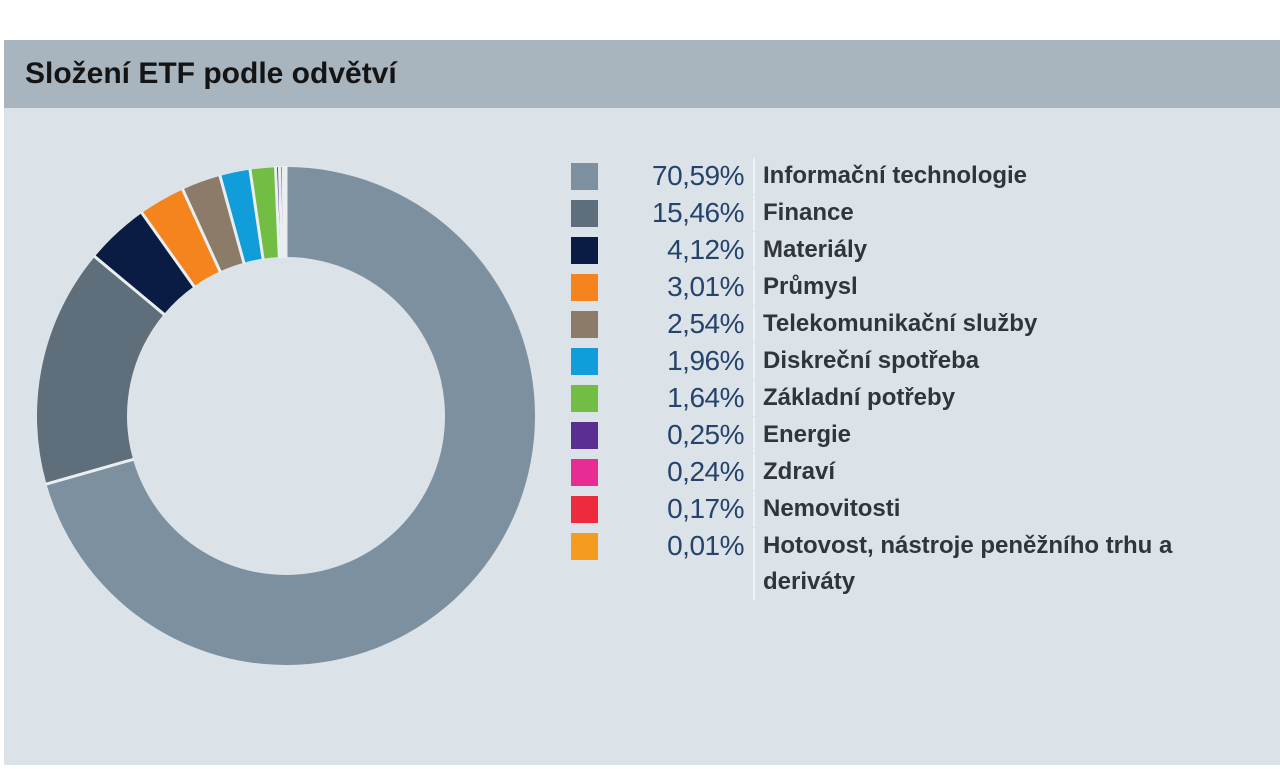 The width and height of the screenshot is (1280, 769). Describe the element at coordinates (985, 472) in the screenshot. I see `legend-label: Zdraví` at that location.